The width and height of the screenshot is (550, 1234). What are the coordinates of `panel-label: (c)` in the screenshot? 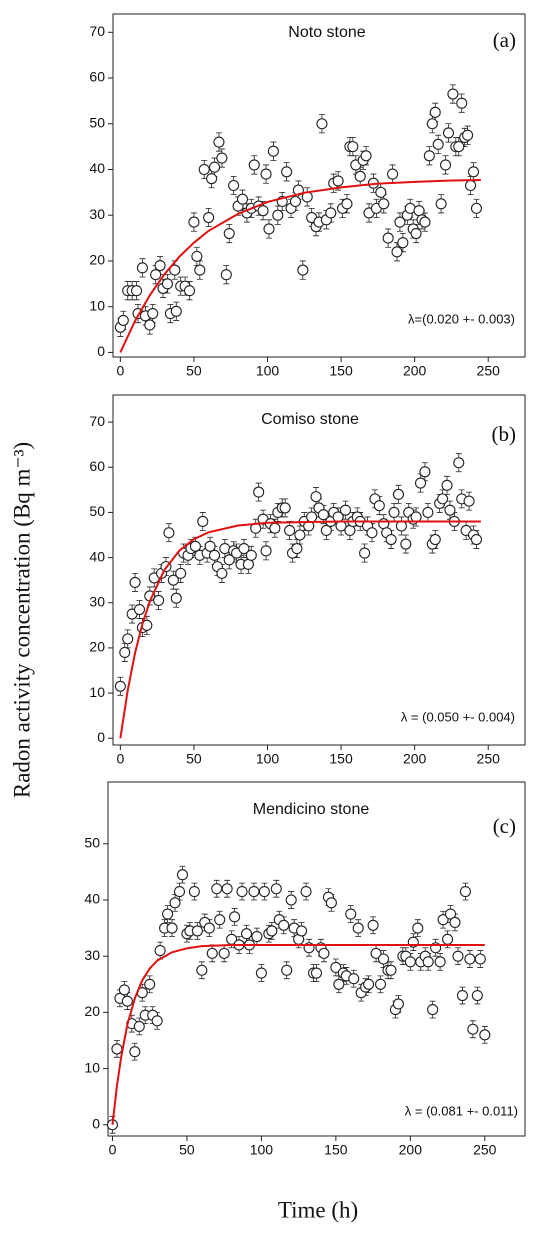 It's located at (504, 826).